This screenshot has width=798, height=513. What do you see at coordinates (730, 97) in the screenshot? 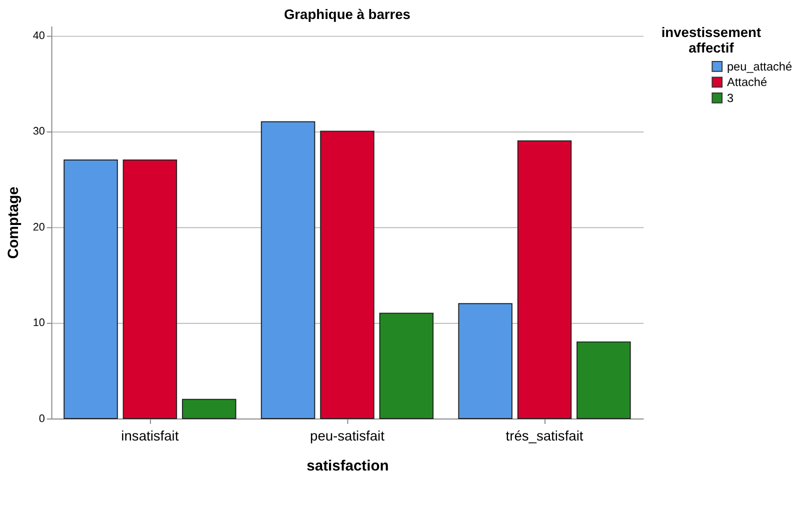
I see `legend-label: 3` at bounding box center [730, 97].